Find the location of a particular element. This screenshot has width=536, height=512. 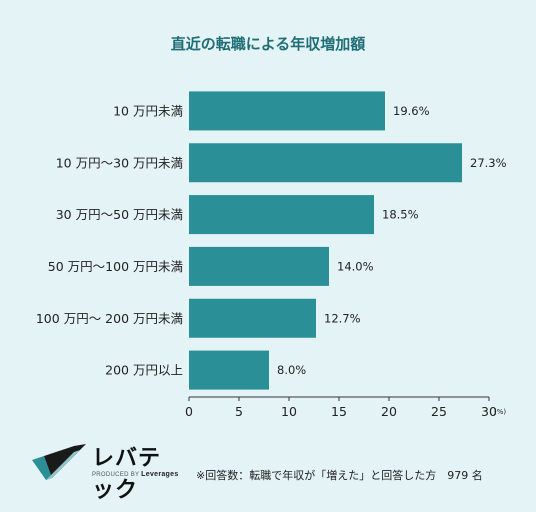

value-label: 14.0% is located at coordinates (355, 266).